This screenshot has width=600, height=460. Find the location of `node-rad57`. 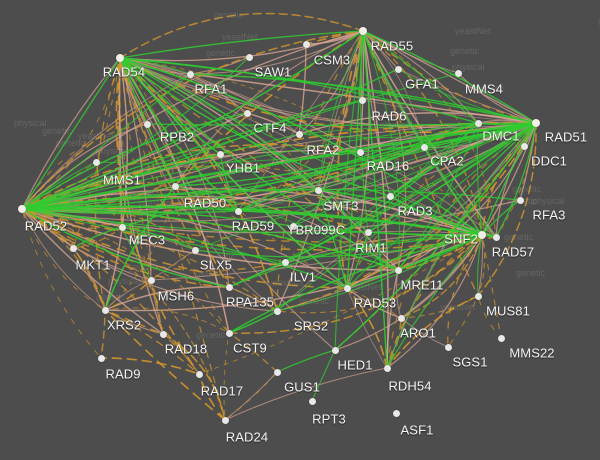

node-rad57 is located at coordinates (496, 237).